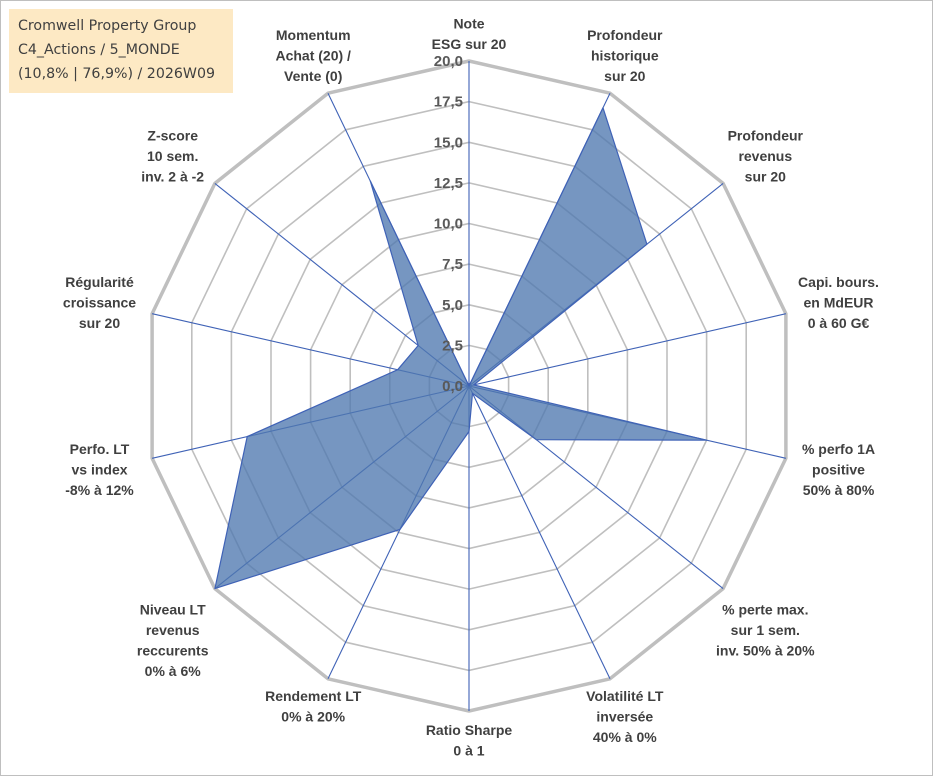 This screenshot has width=933, height=776. What do you see at coordinates (172, 135) in the screenshot?
I see `axis-label-13-line-1: Z-score` at bounding box center [172, 135].